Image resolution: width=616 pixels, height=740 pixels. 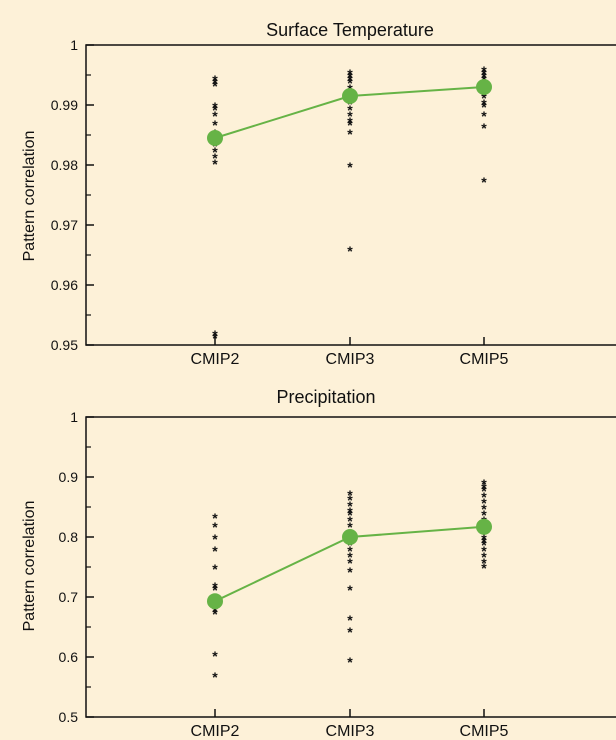 I want to click on y-axis: 0.5 0.6 0.7 0.8 0.9 1, so click(x=76, y=567).